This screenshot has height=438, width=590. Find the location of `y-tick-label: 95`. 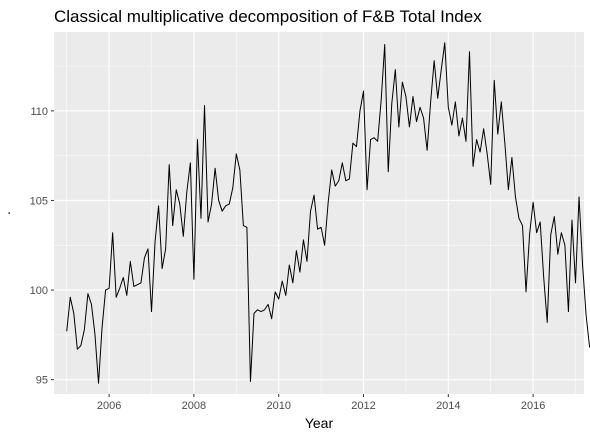

y-tick-label: 95 is located at coordinates (42, 381).